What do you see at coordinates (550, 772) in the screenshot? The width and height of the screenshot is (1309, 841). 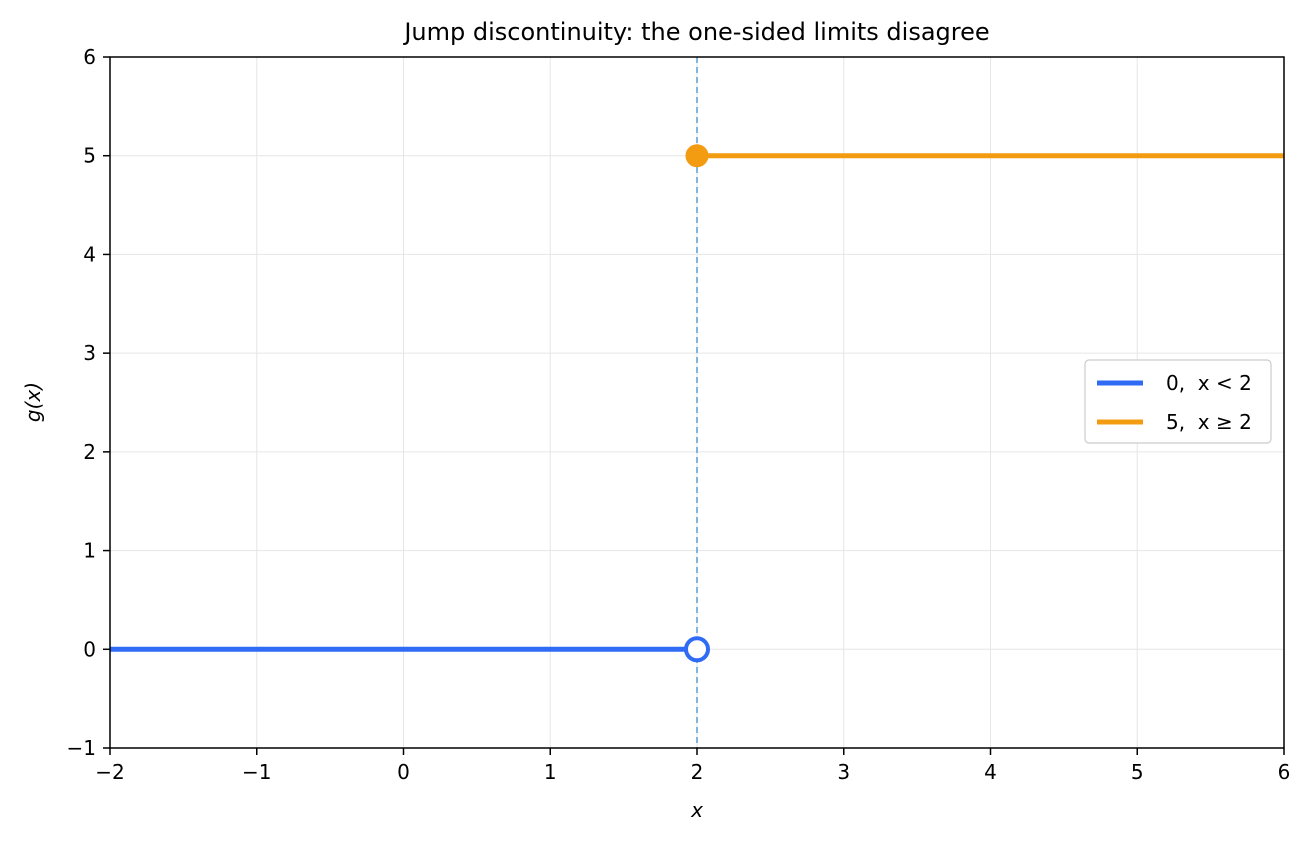 I see `x-tick-label: 1` at bounding box center [550, 772].